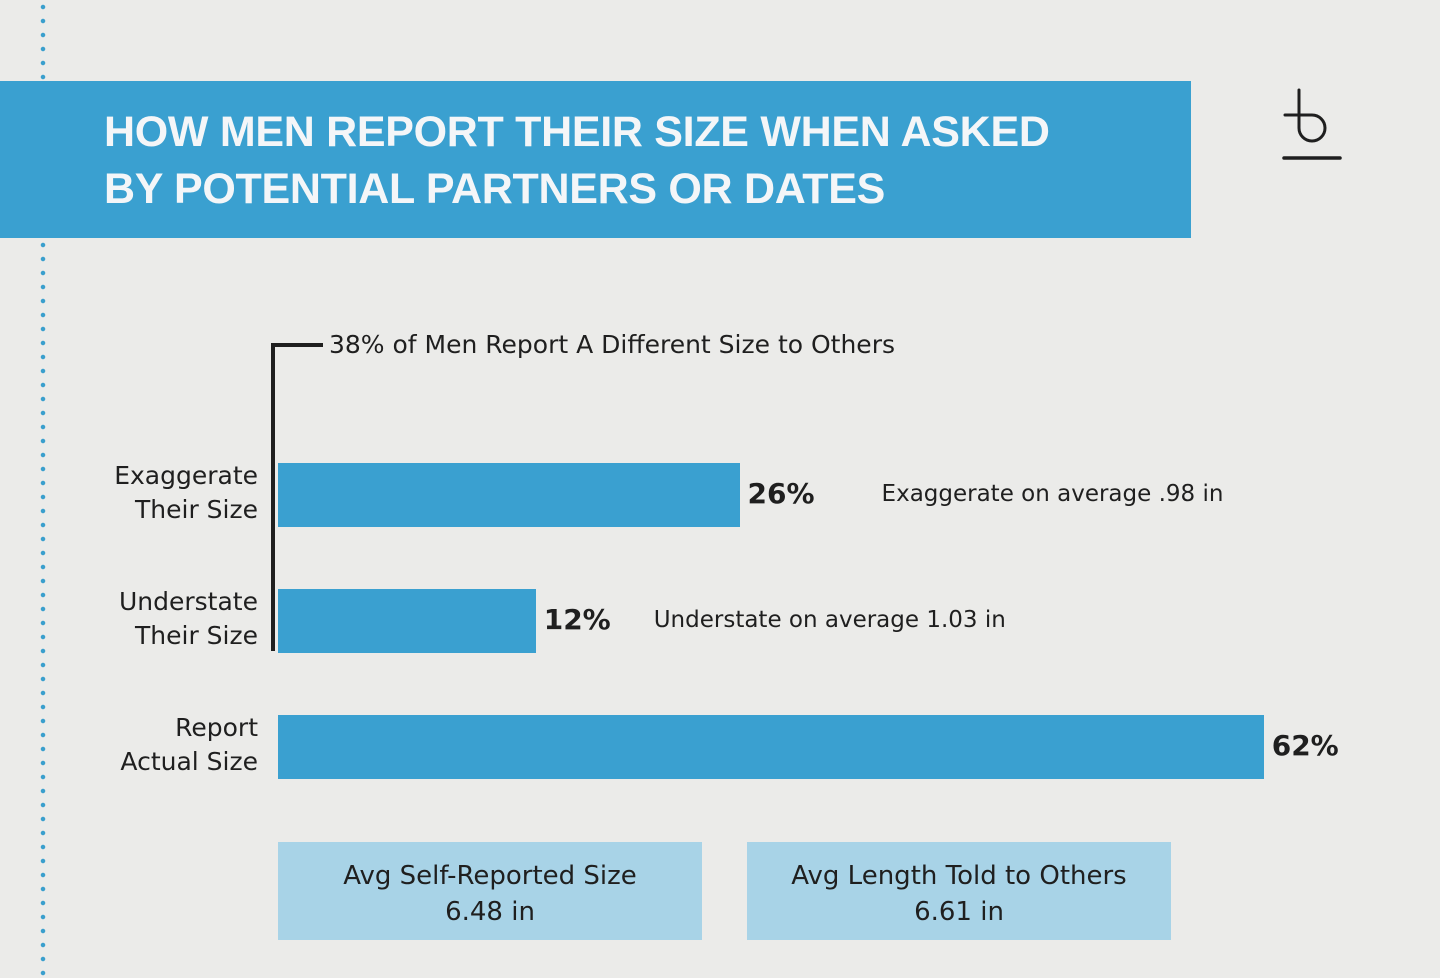 The width and height of the screenshot is (1440, 978). Describe the element at coordinates (494, 189) in the screenshot. I see `title-line-2: BY POTENTIAL PARTNERS OR DATES` at that location.